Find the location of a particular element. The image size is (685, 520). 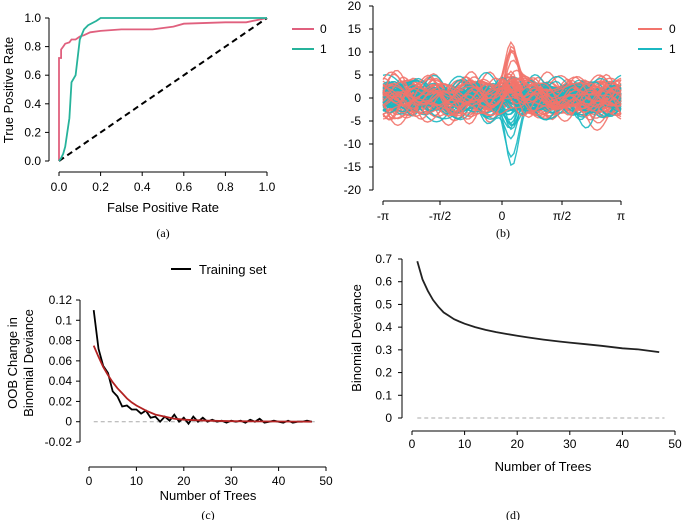

legend-label-training-set: Training set is located at coordinates (233, 269).